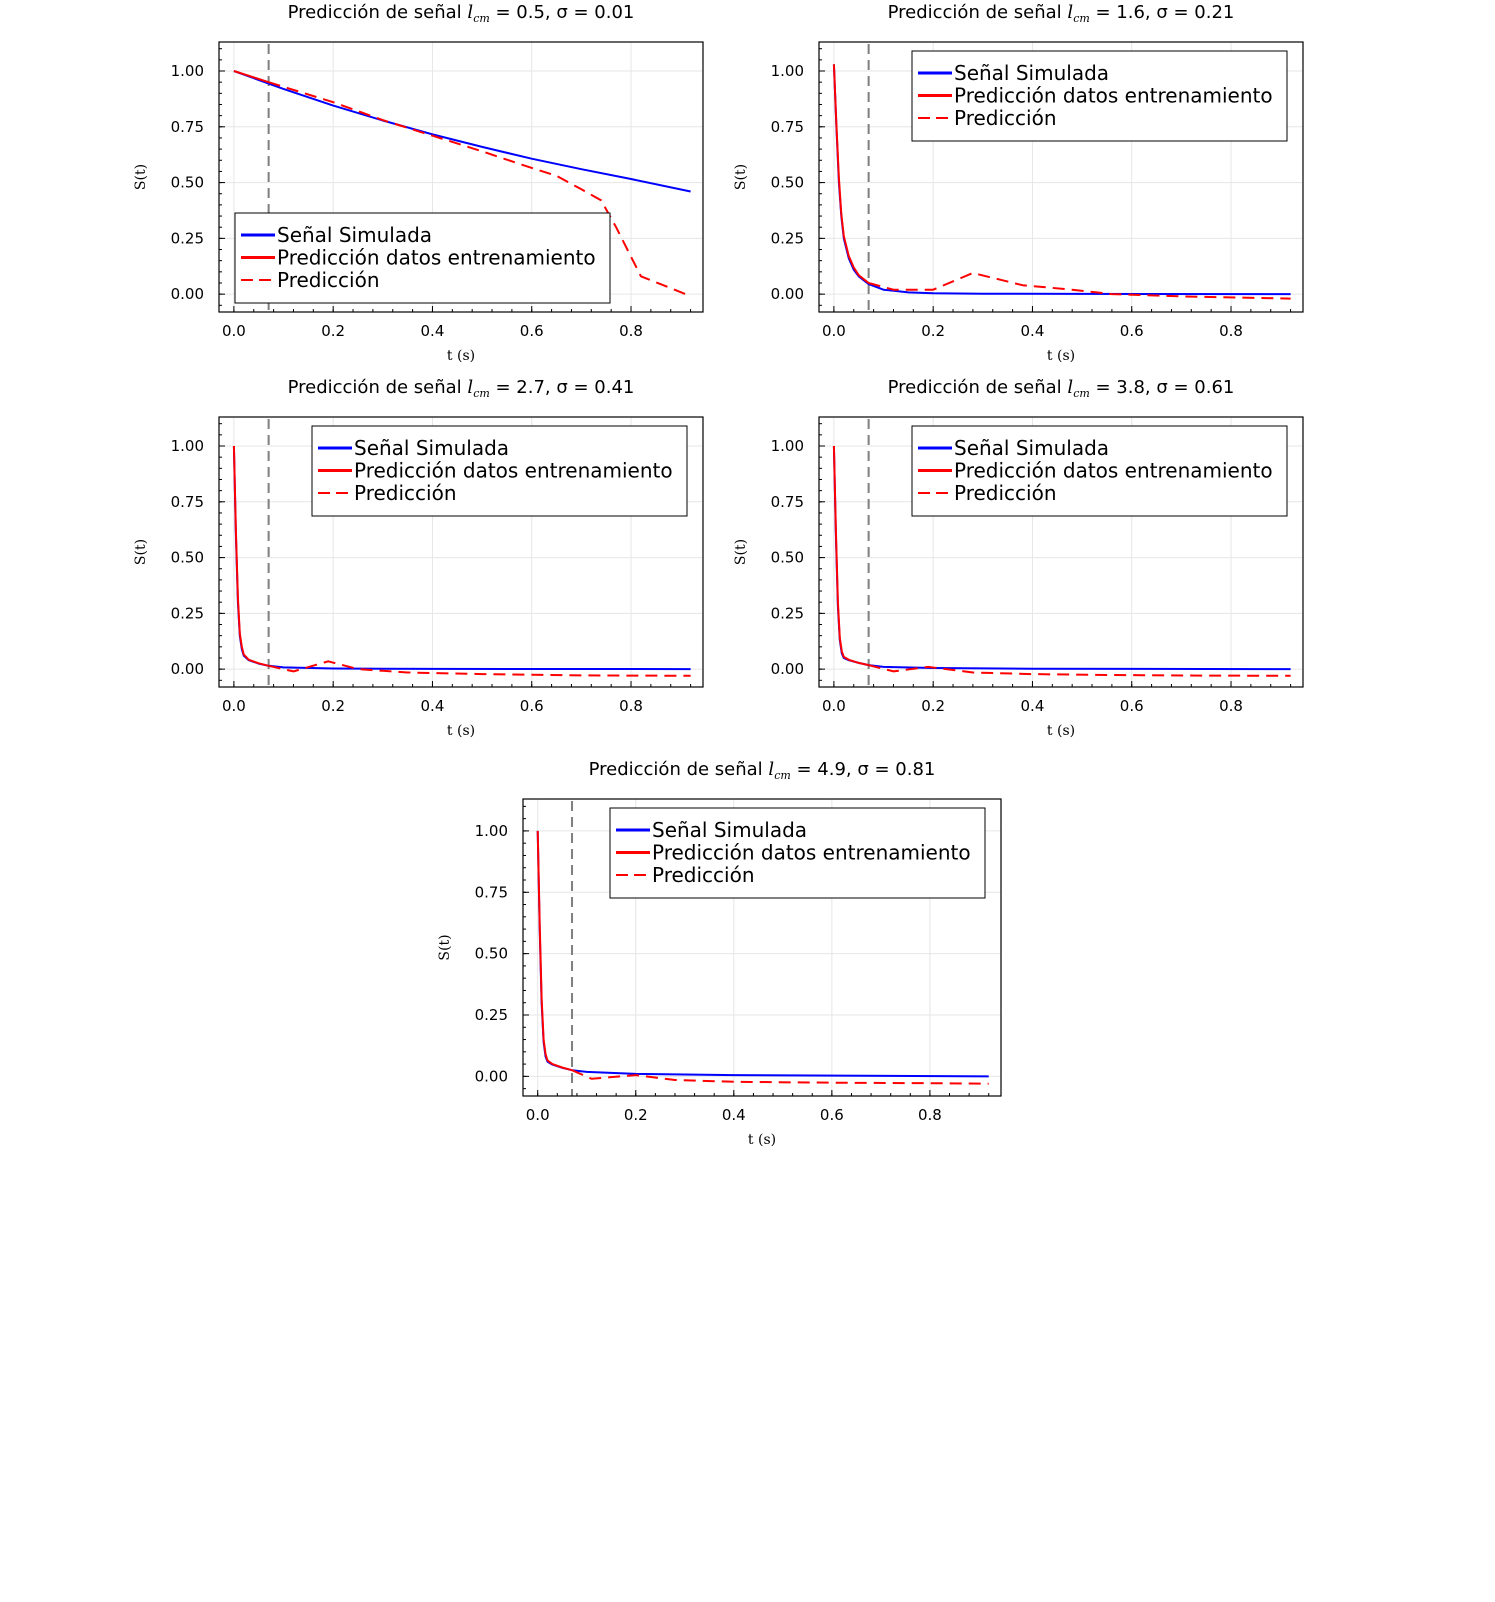 This screenshot has width=1495, height=1602. I want to click on chart-title: Predicción de señal lcm = 1.6, σ = 0.21, so click(1061, 13).